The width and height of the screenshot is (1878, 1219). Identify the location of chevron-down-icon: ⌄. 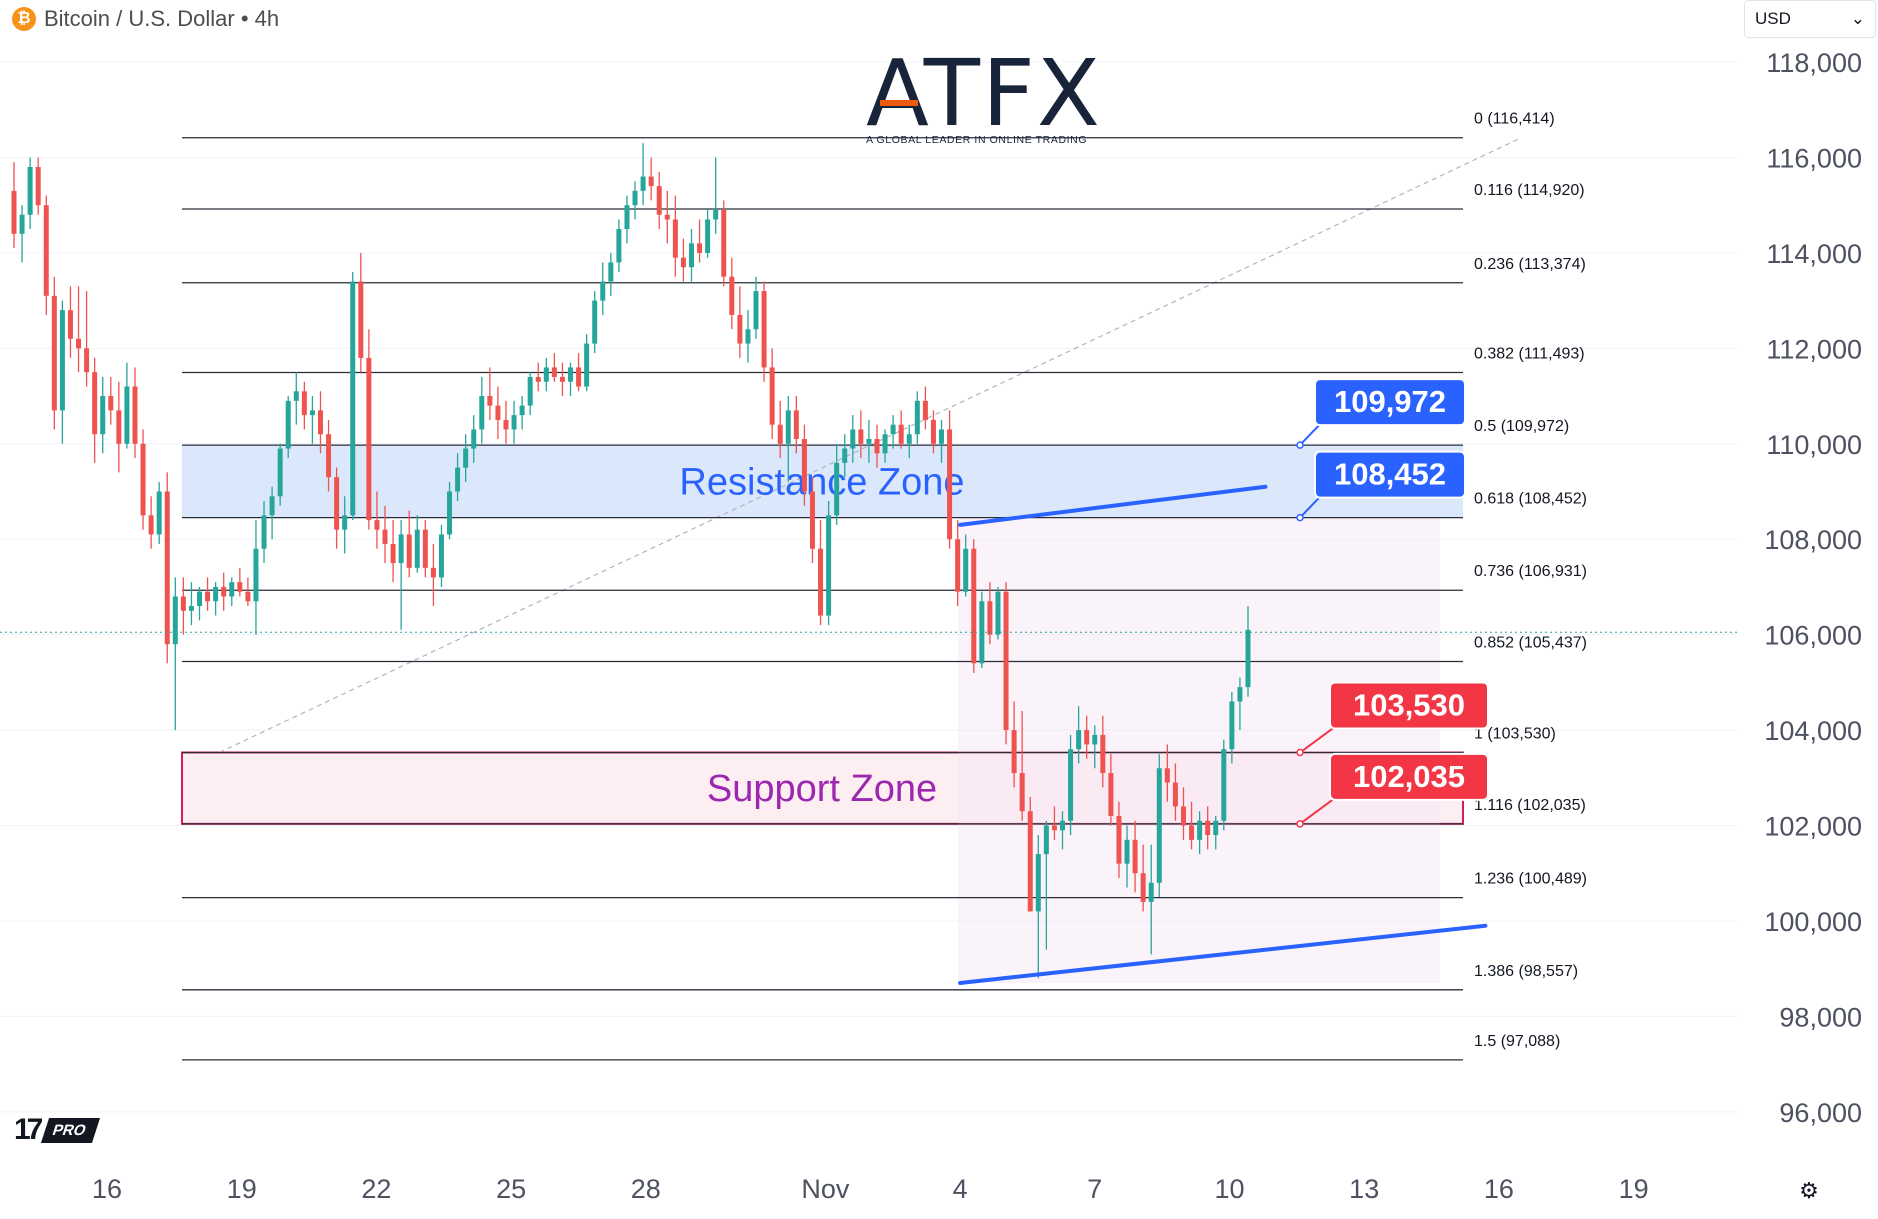
(1857, 18).